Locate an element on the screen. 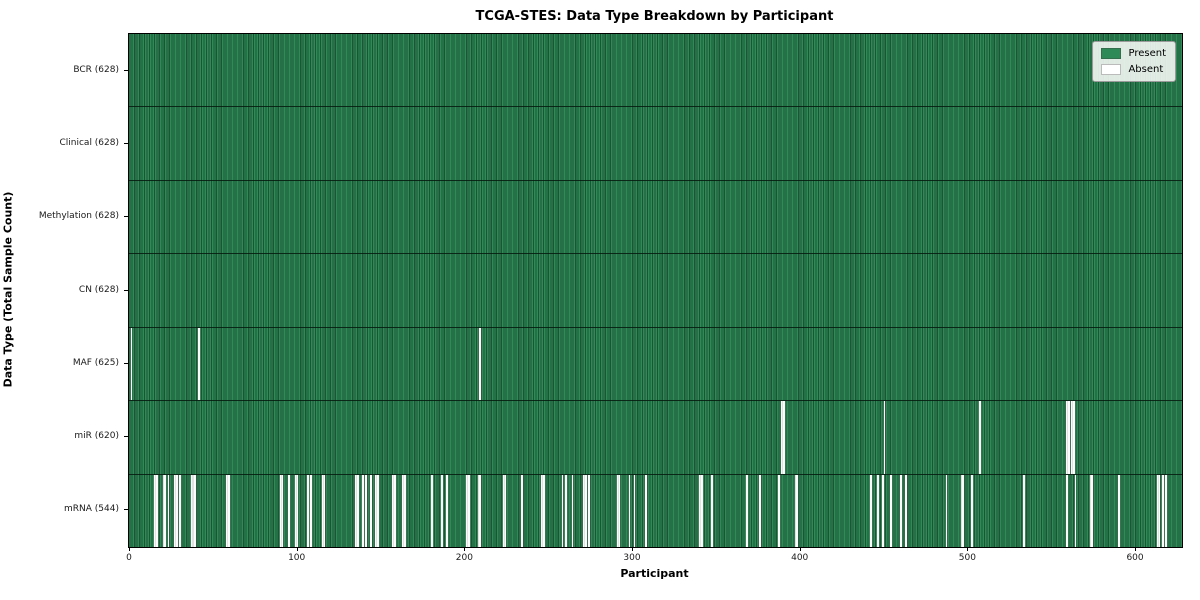 The image size is (1200, 600). y-tick-label: MAF (625) is located at coordinates (95, 362).